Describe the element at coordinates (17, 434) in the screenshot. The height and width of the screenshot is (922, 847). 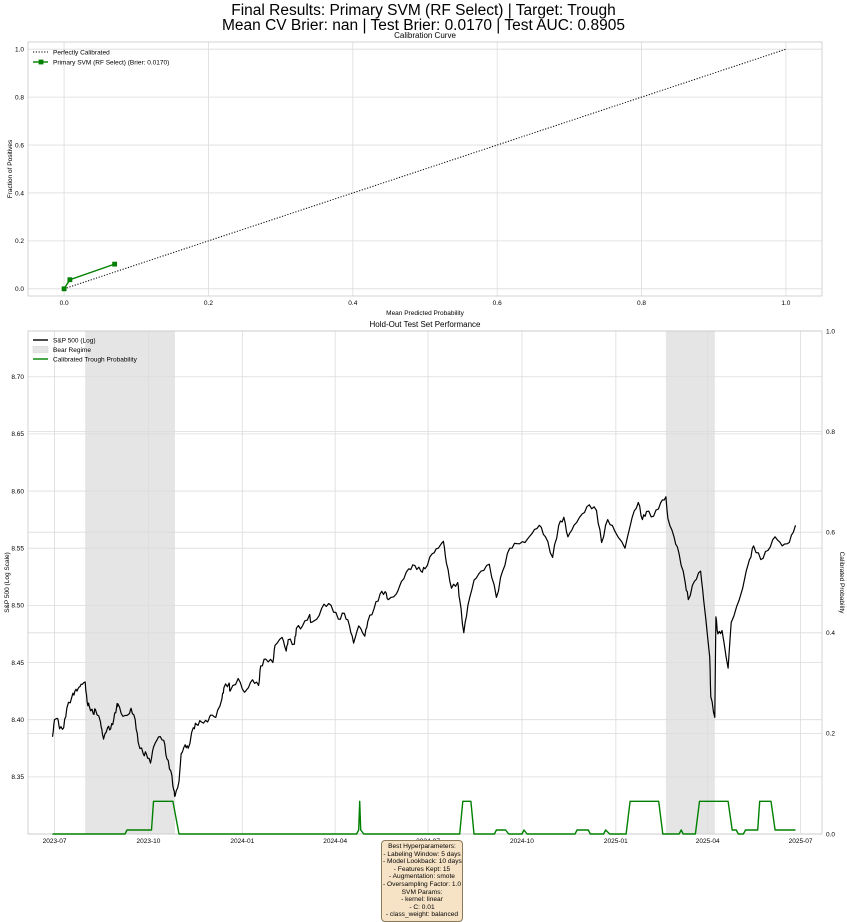
I see `y-tick-label: 8.65` at that location.